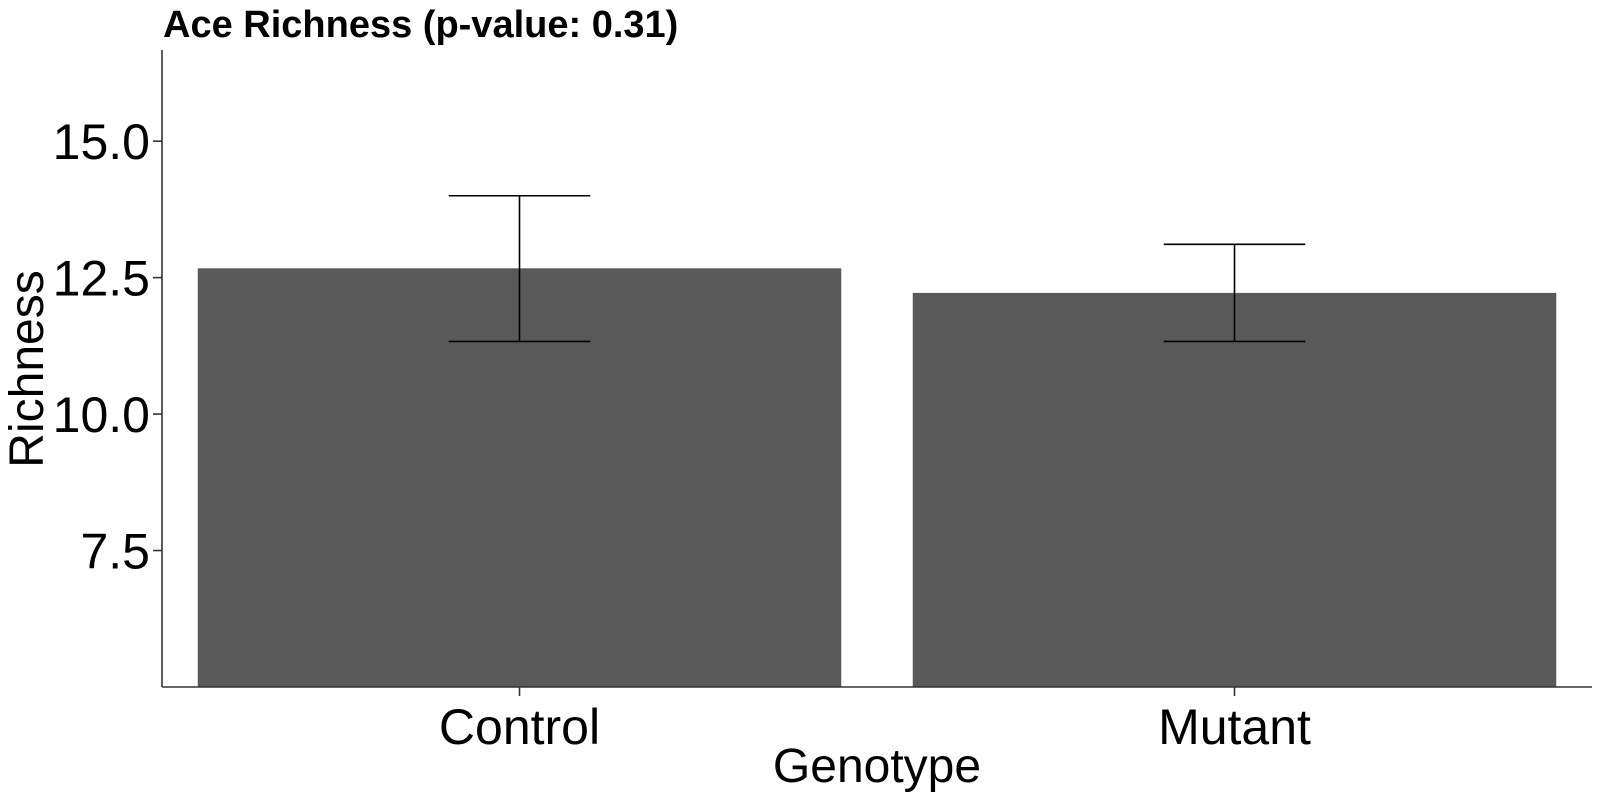 This screenshot has width=1600, height=800. I want to click on y-tick-label: 7.5, so click(115, 552).